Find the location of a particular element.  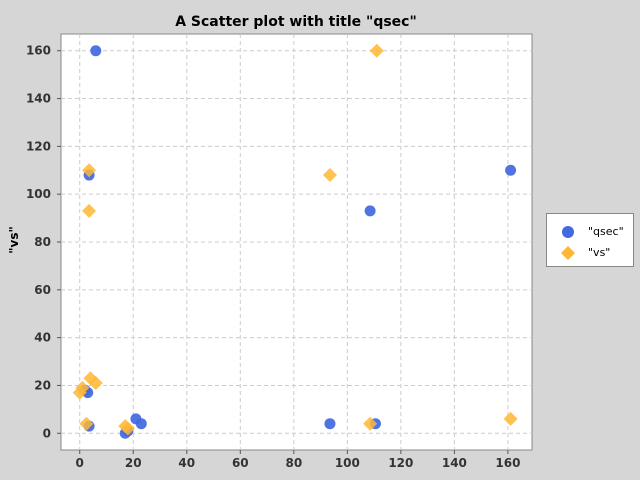

legend-swatch-qsec is located at coordinates (568, 231).